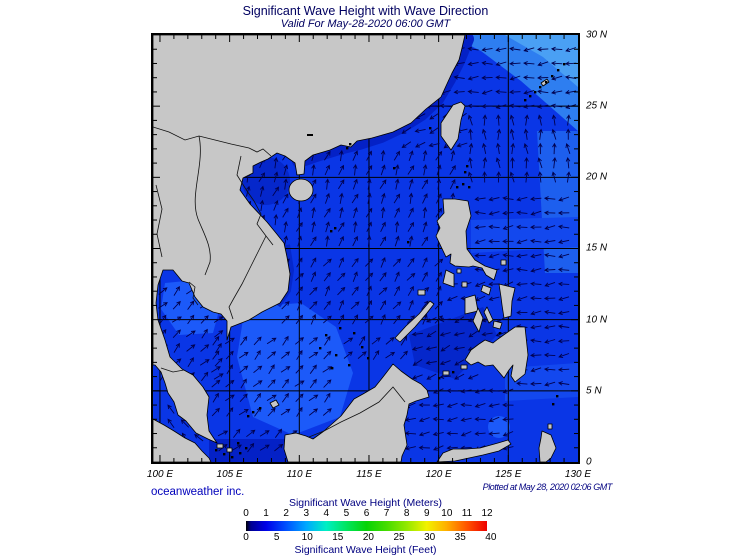 This screenshot has height=560, width=755. I want to click on land-taiwan, so click(453, 126).